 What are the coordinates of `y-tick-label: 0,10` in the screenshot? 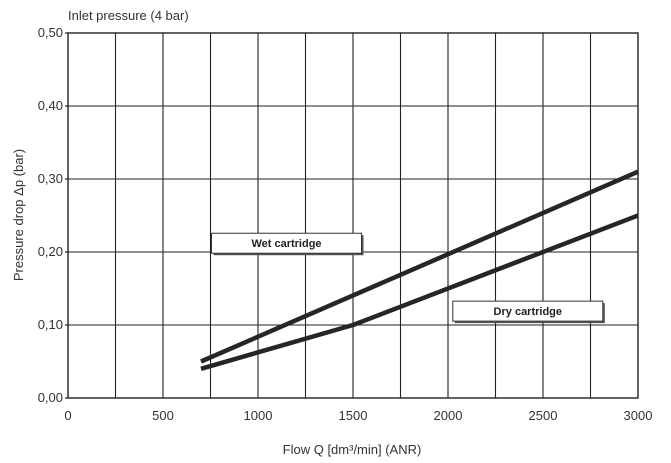 It's located at (50, 324).